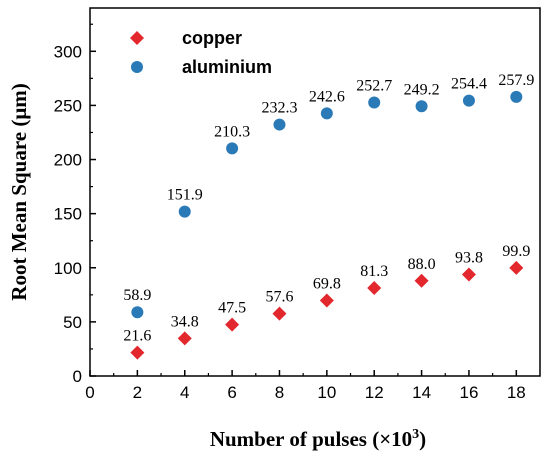  I want to click on y-axis-title: Root Mean Square (μm), so click(19, 191).